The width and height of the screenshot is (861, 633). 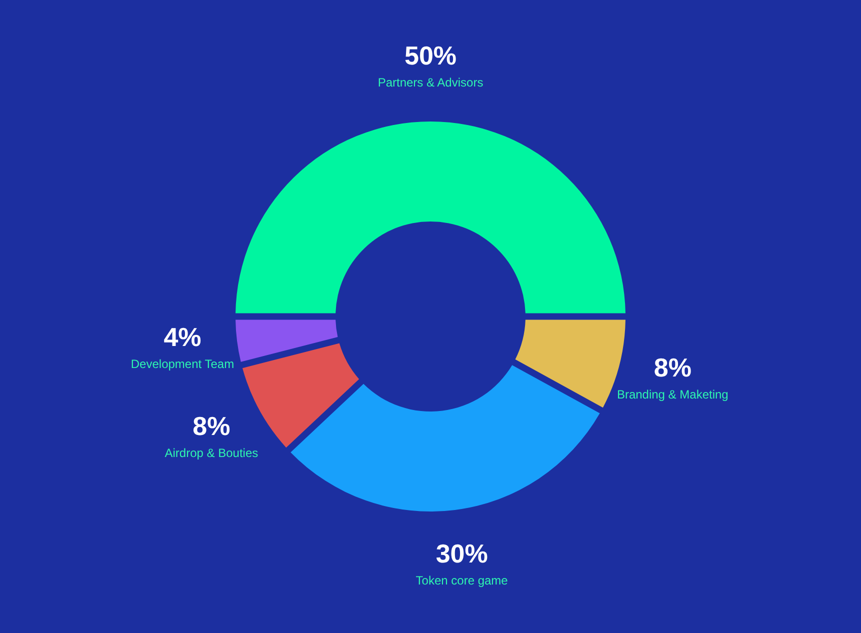 What do you see at coordinates (672, 395) in the screenshot?
I see `slice-label: Branding & Maketing` at bounding box center [672, 395].